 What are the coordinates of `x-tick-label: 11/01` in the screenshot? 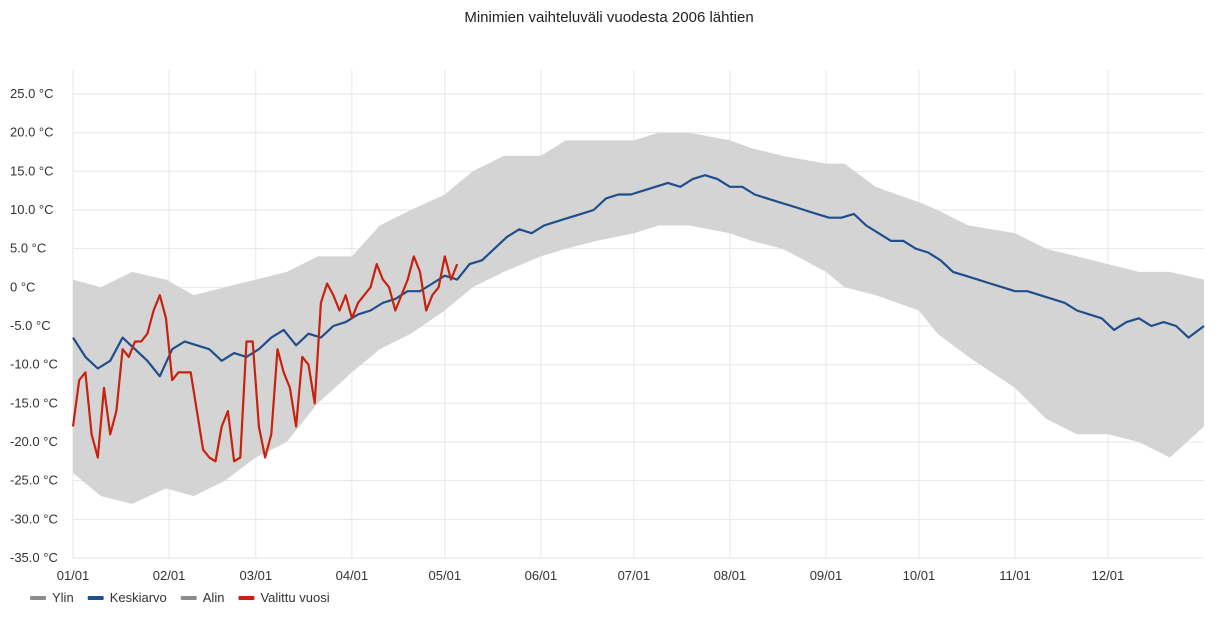 It's located at (1015, 575).